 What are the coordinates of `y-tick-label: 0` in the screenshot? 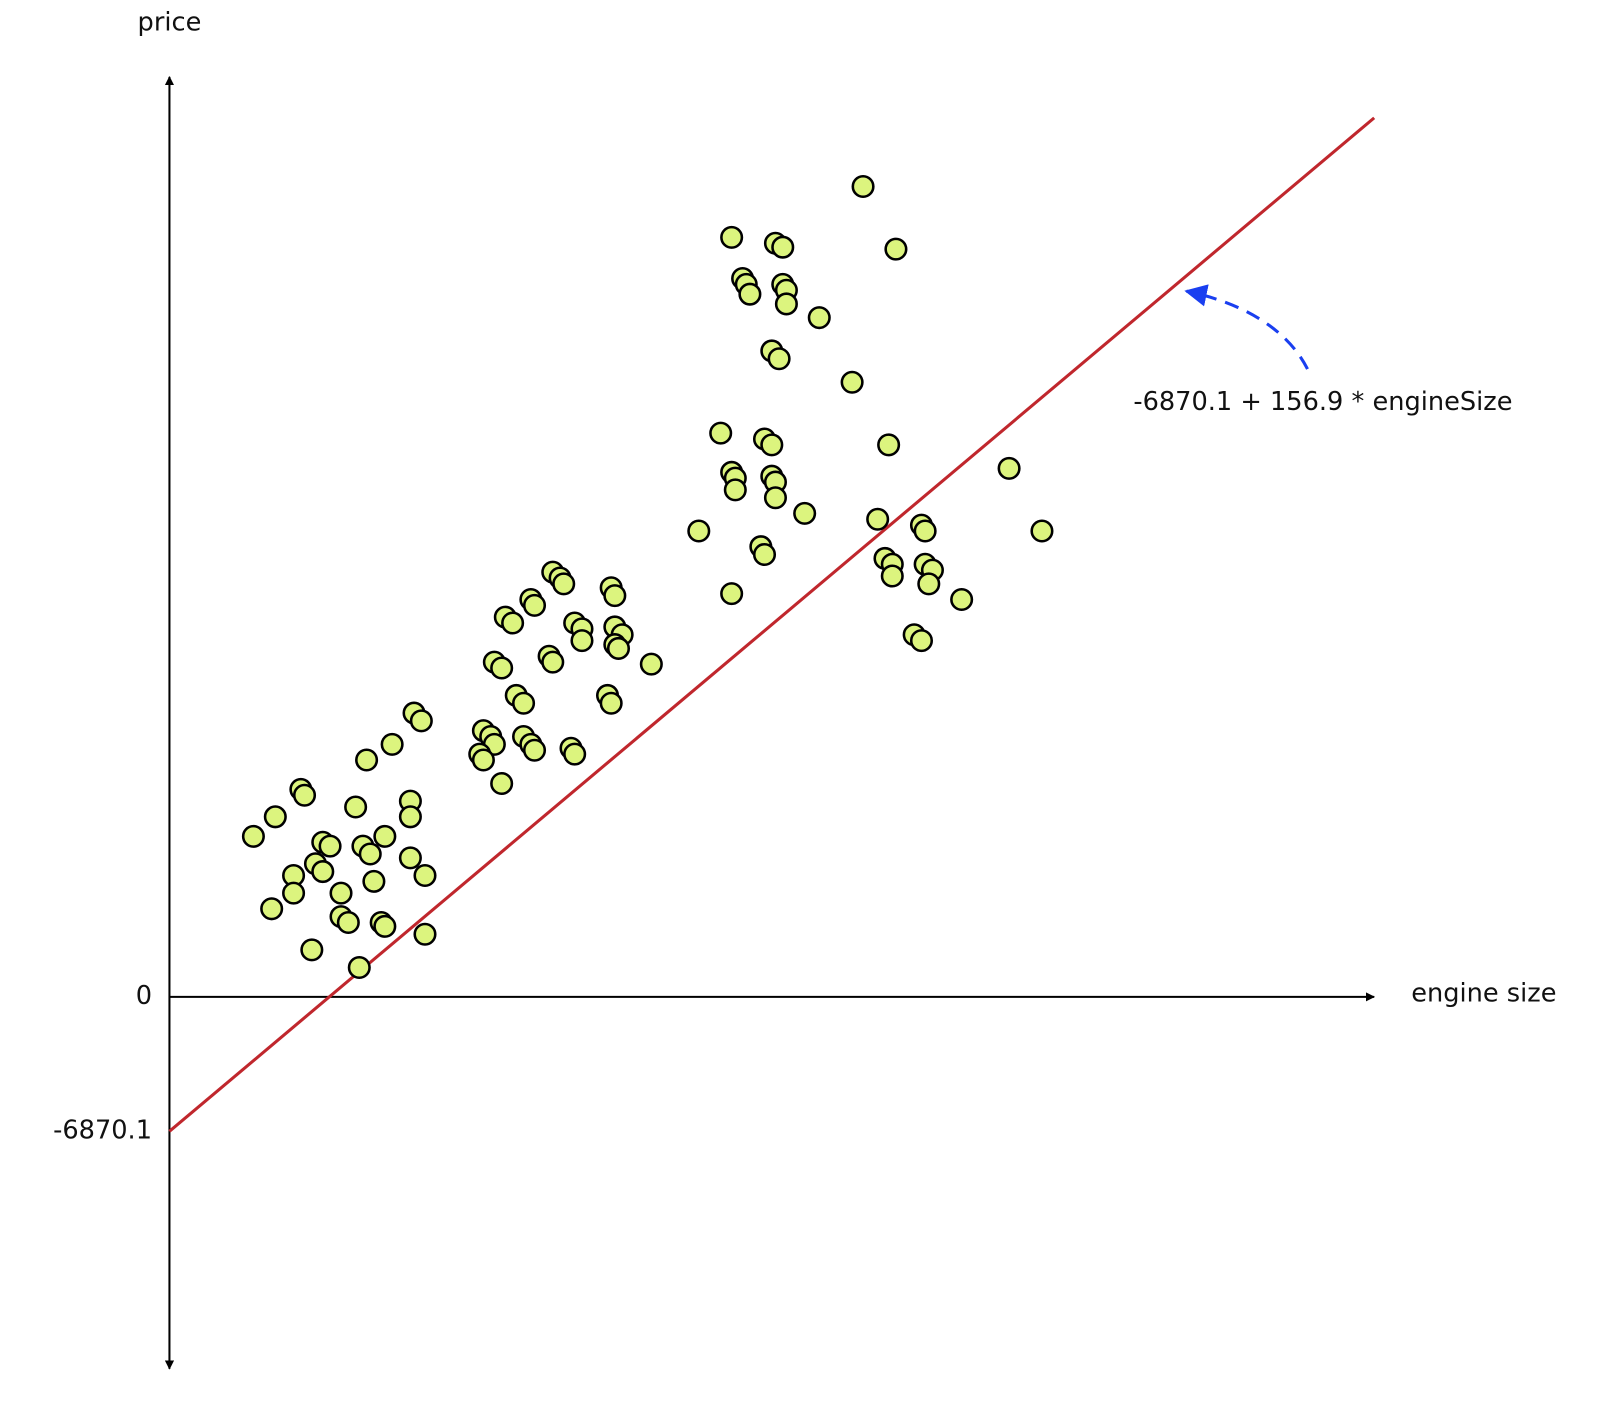 It's located at (144, 996).